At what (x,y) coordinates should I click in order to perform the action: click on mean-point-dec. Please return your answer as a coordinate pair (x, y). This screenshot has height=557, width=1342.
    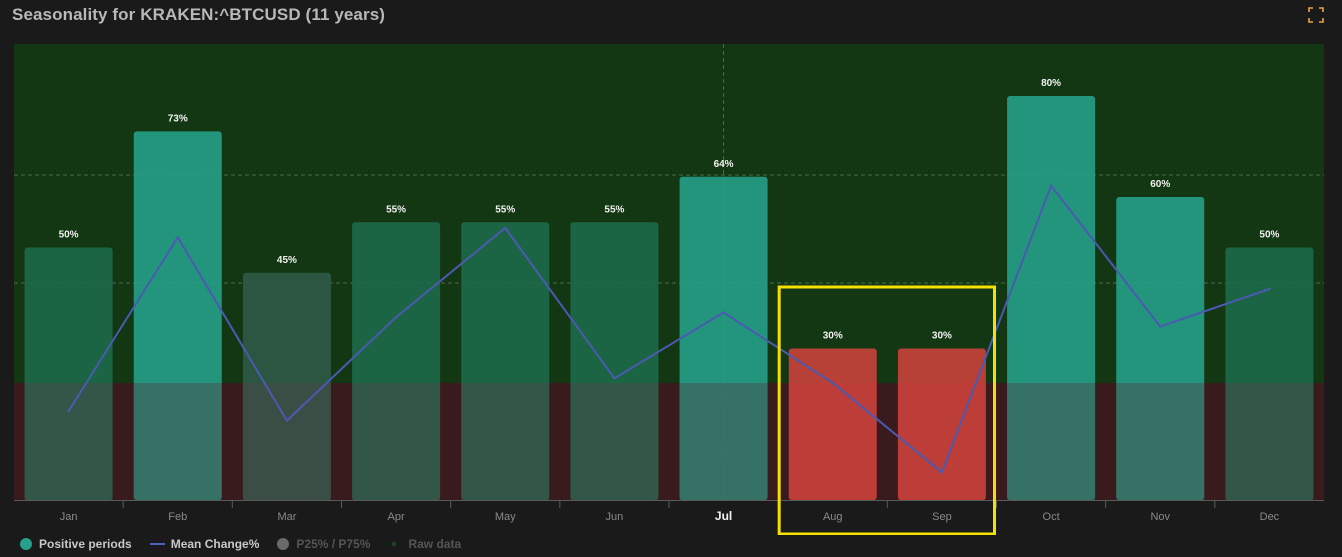
    Looking at the image, I should click on (1269, 289).